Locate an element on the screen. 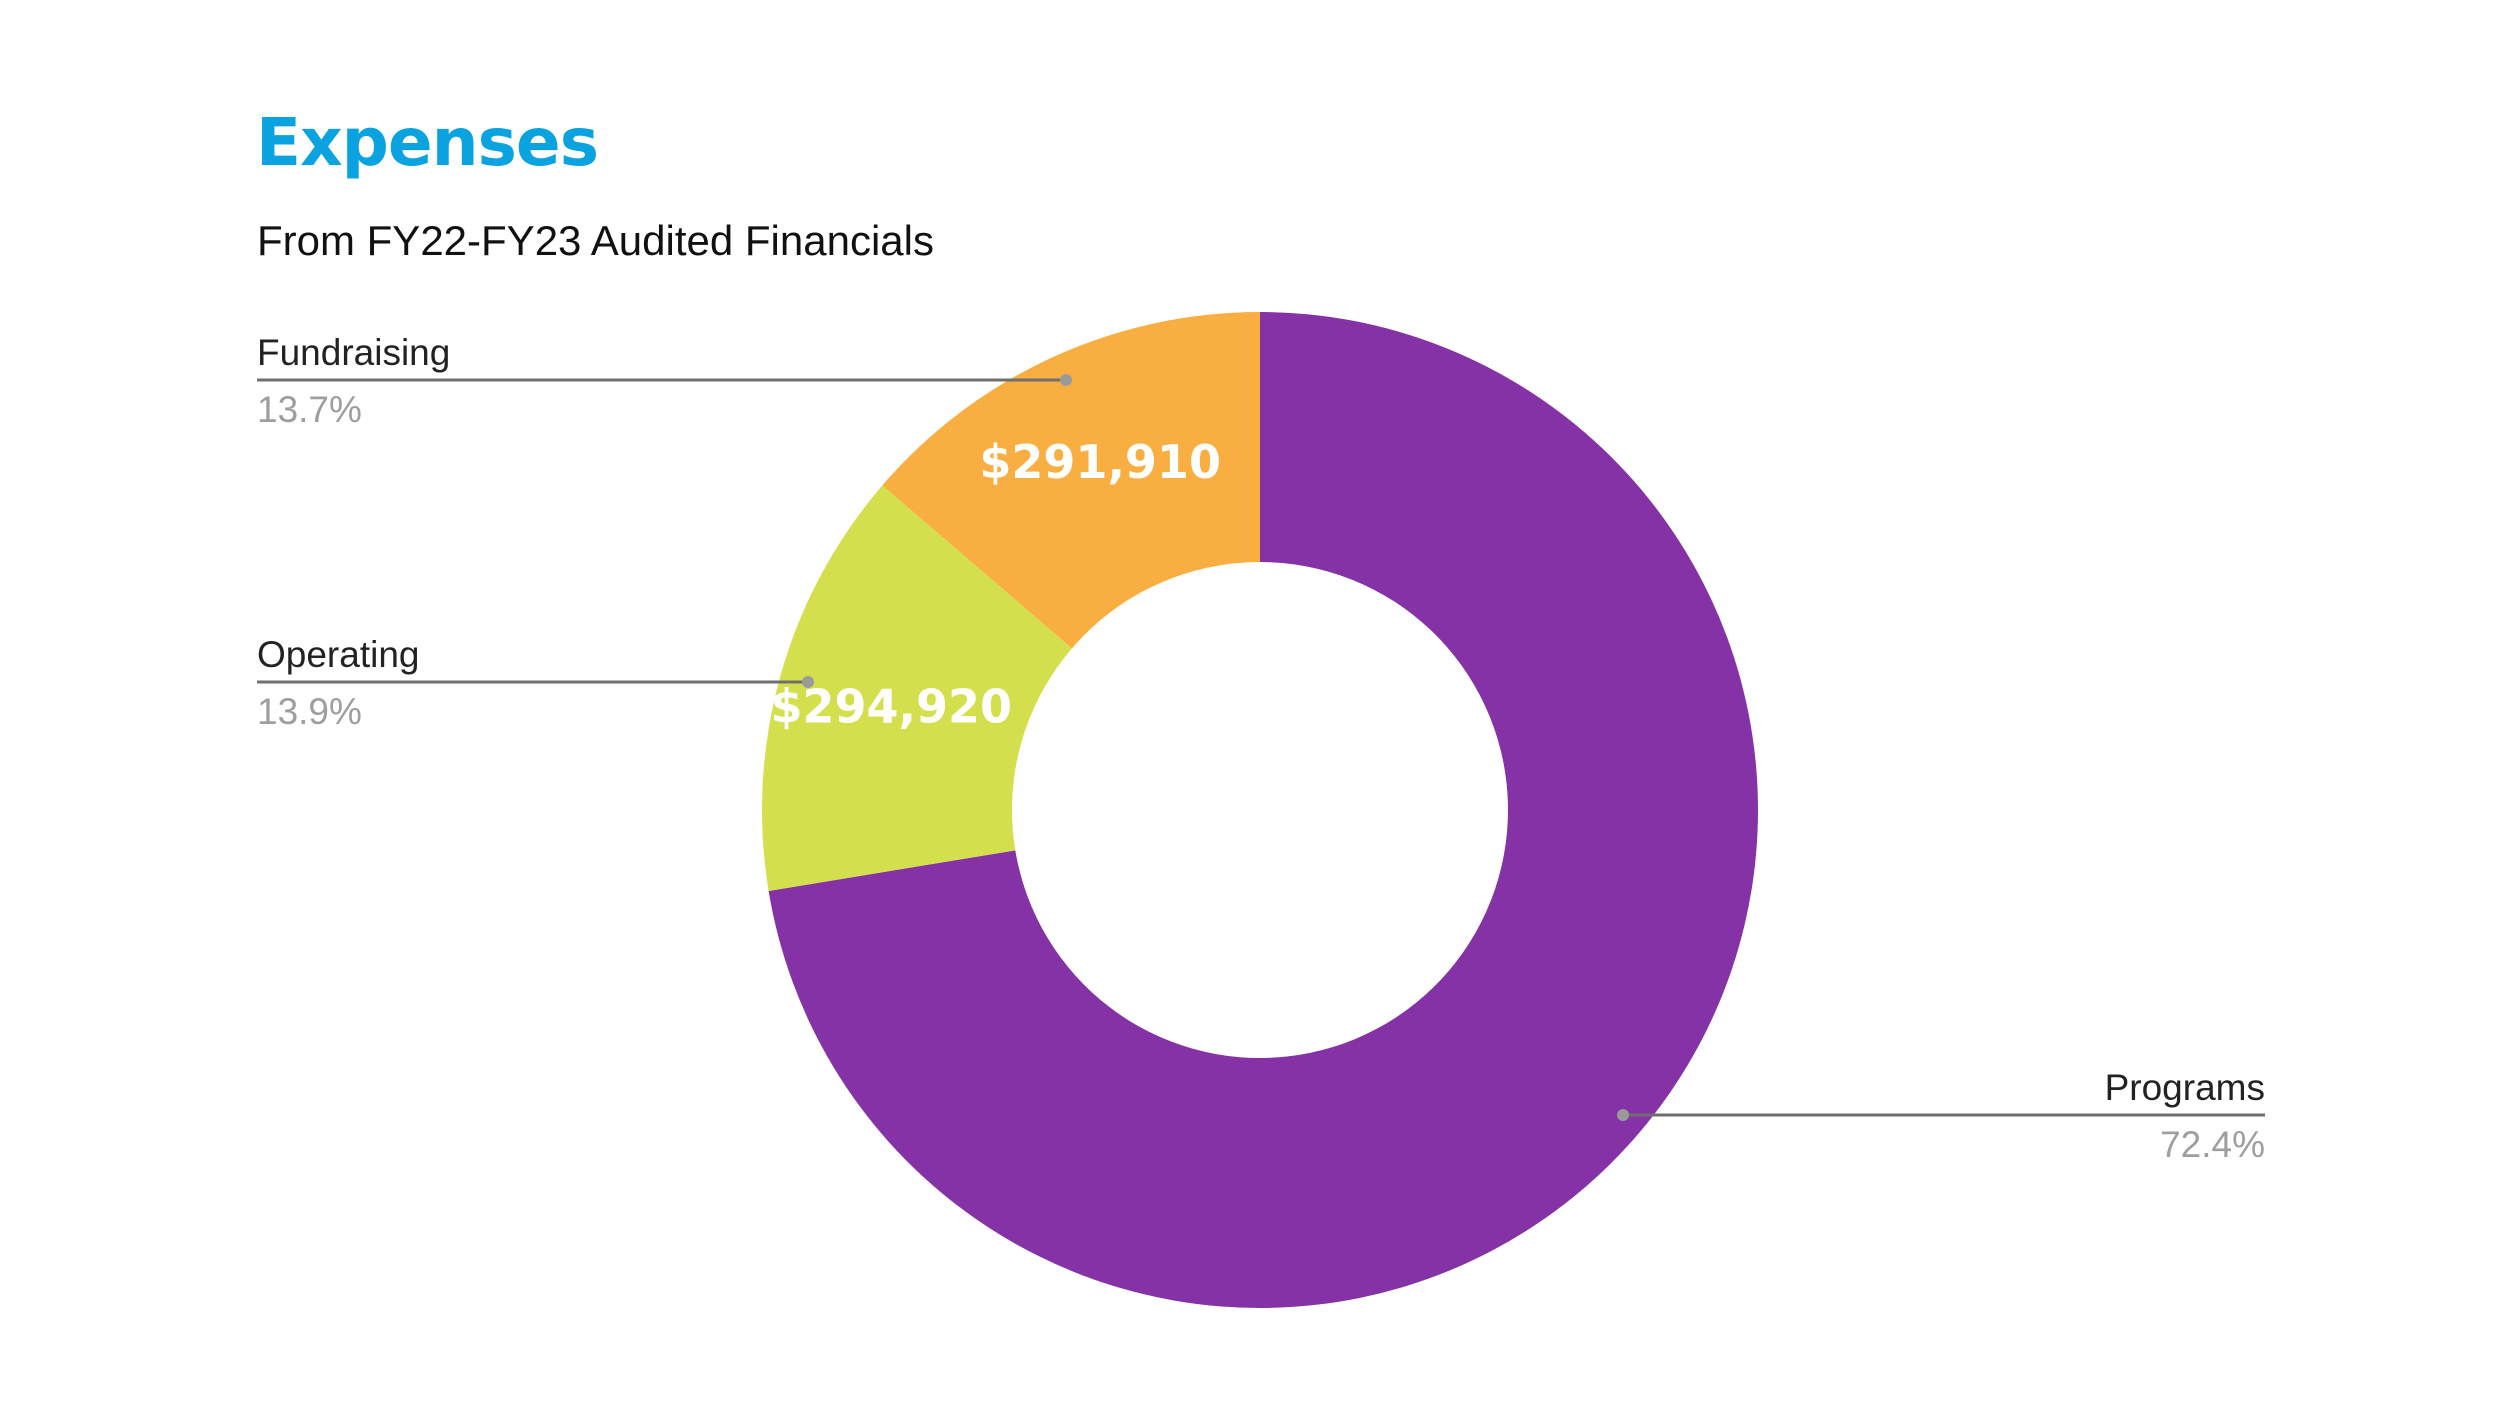 The width and height of the screenshot is (2500, 1406). callout-percent-operating: 13.9% is located at coordinates (309, 711).